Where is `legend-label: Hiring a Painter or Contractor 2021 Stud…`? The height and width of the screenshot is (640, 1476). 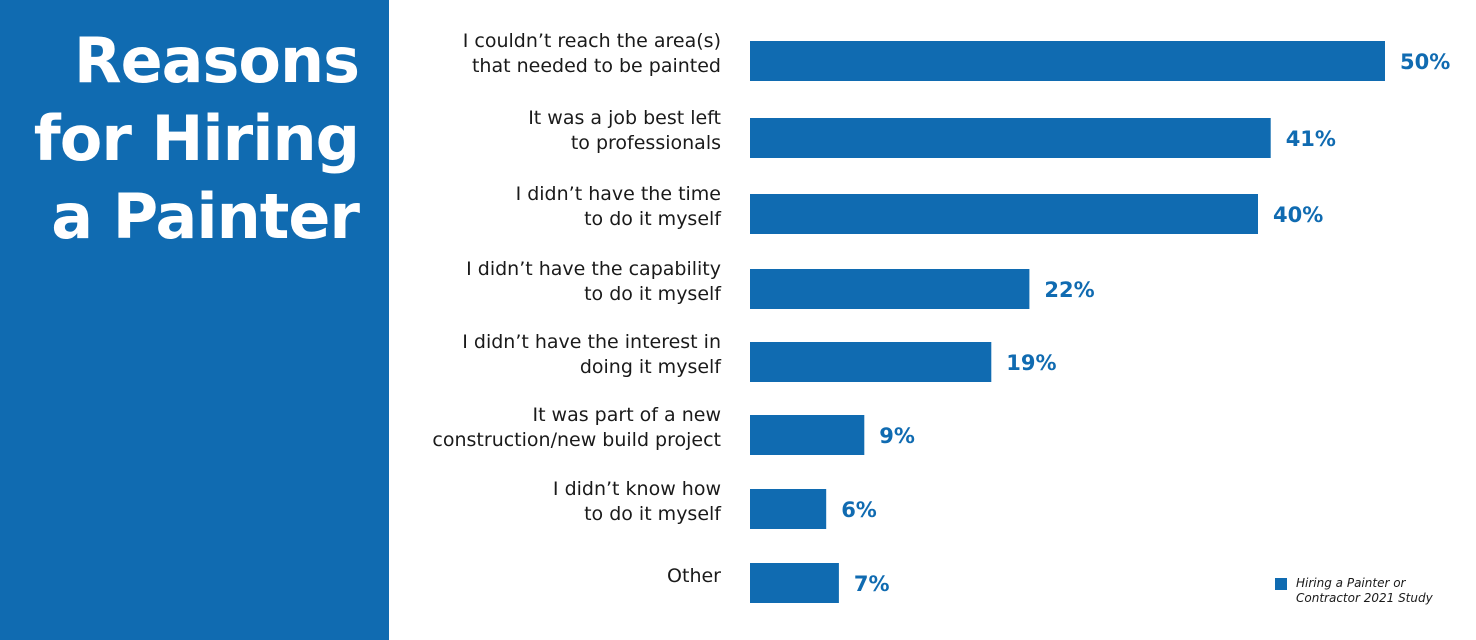 legend-label: Hiring a Painter or Contractor 2021 Stud… is located at coordinates (1371, 591).